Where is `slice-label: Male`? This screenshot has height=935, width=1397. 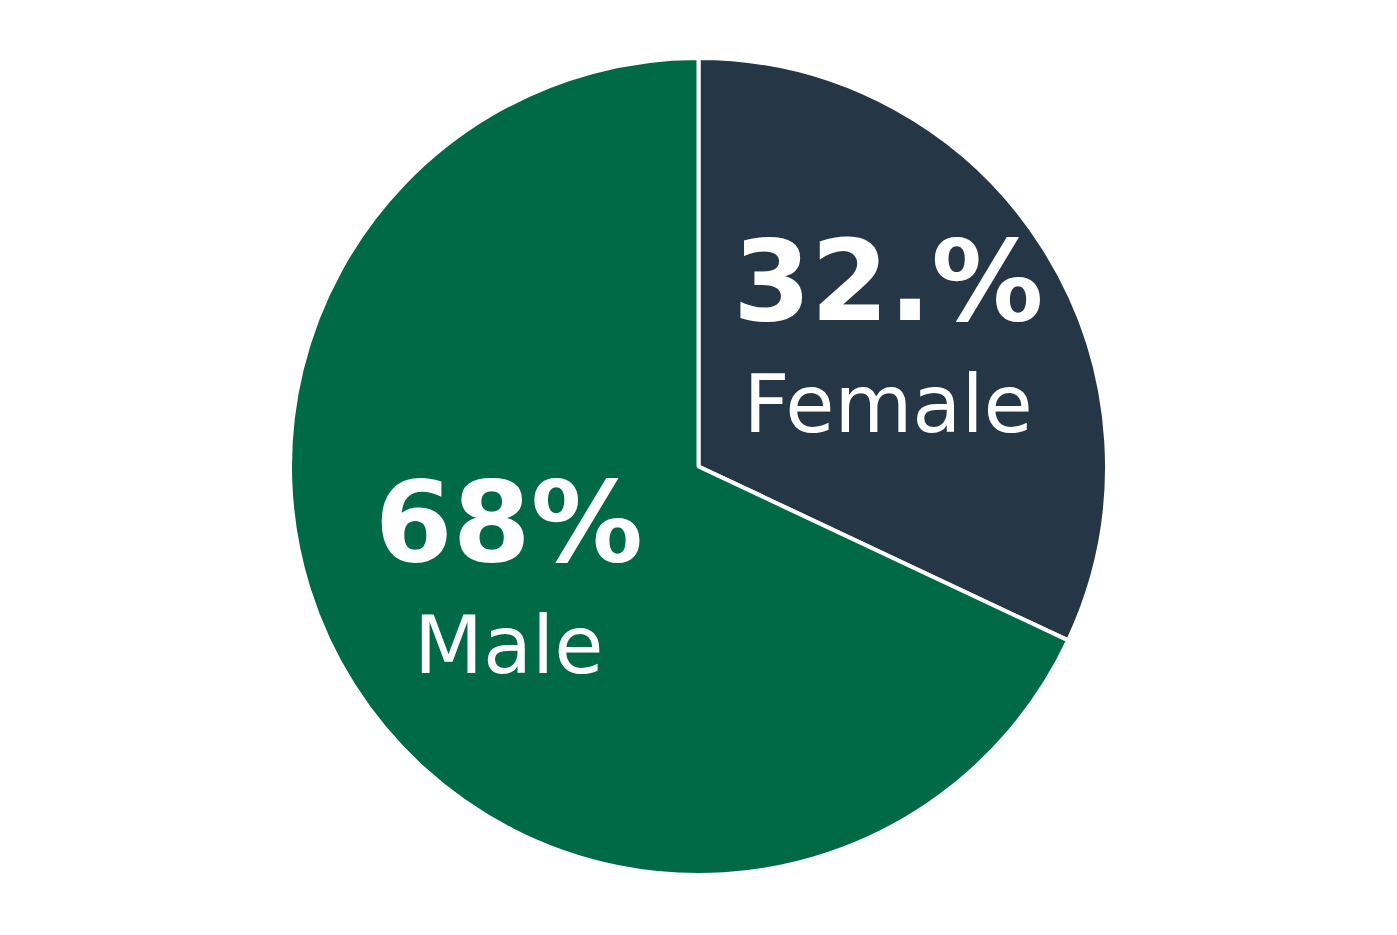 slice-label: Male is located at coordinates (509, 645).